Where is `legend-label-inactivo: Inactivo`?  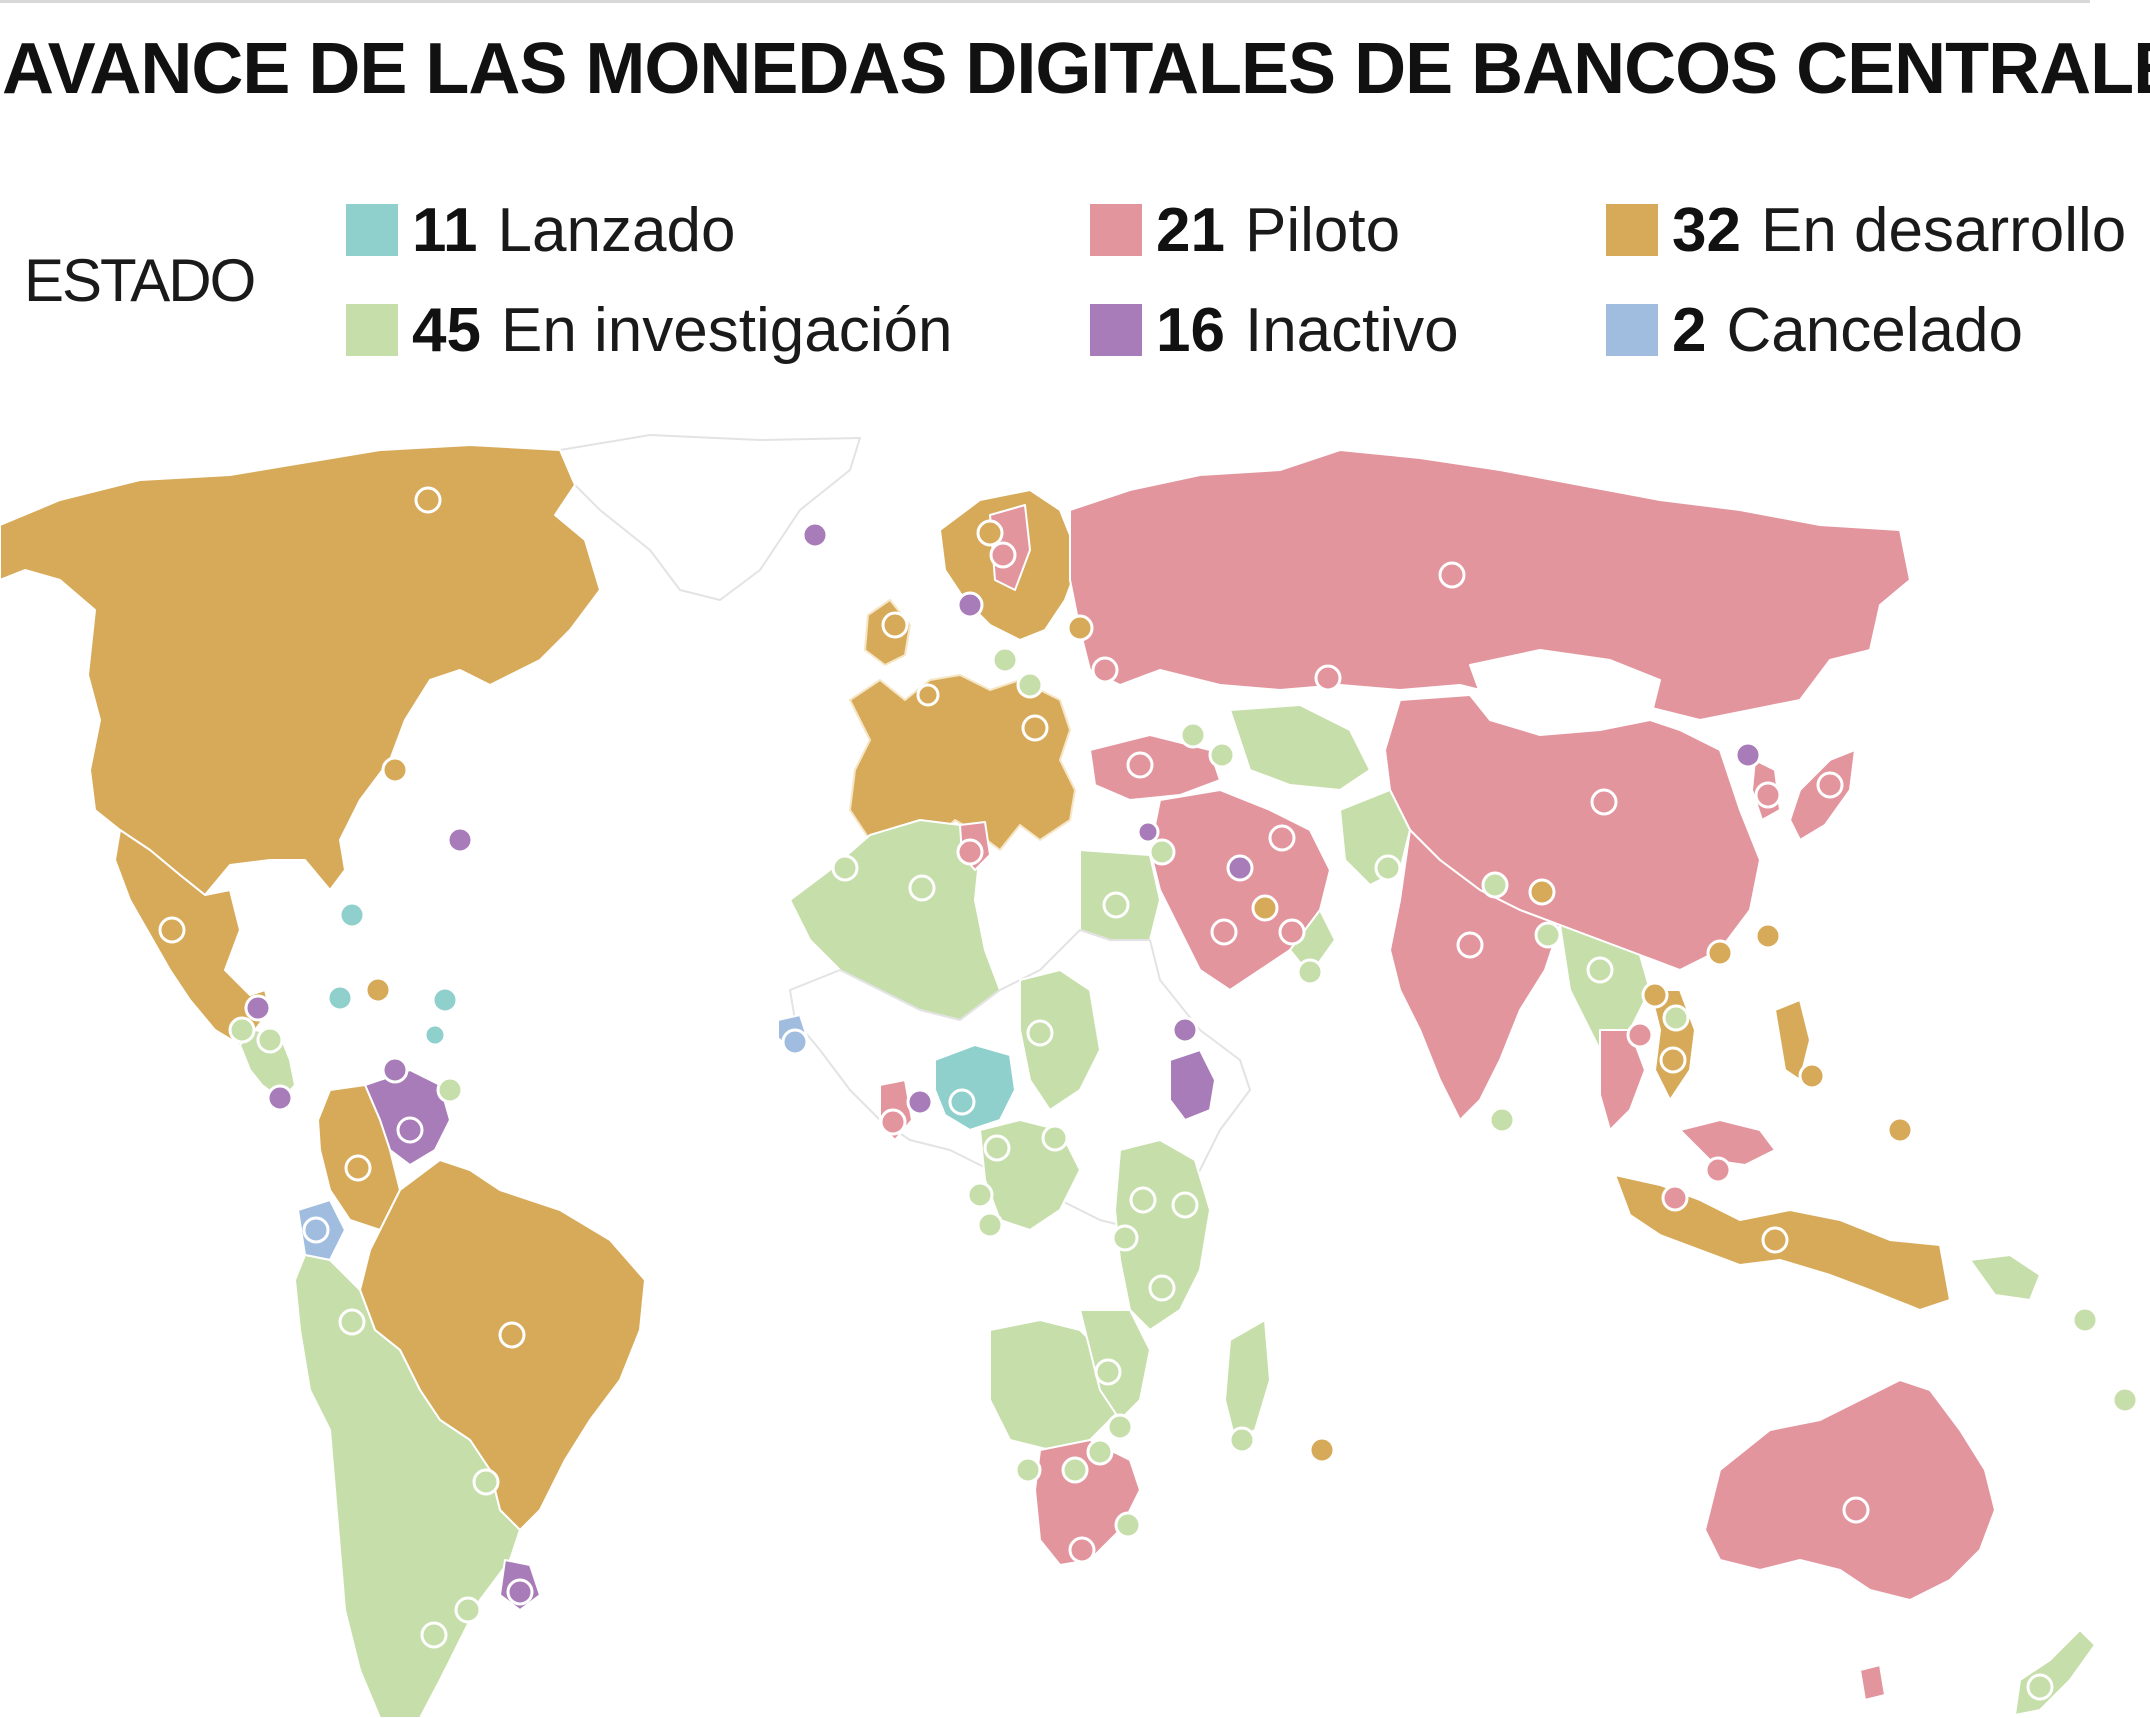
legend-label-inactivo: Inactivo is located at coordinates (1351, 330).